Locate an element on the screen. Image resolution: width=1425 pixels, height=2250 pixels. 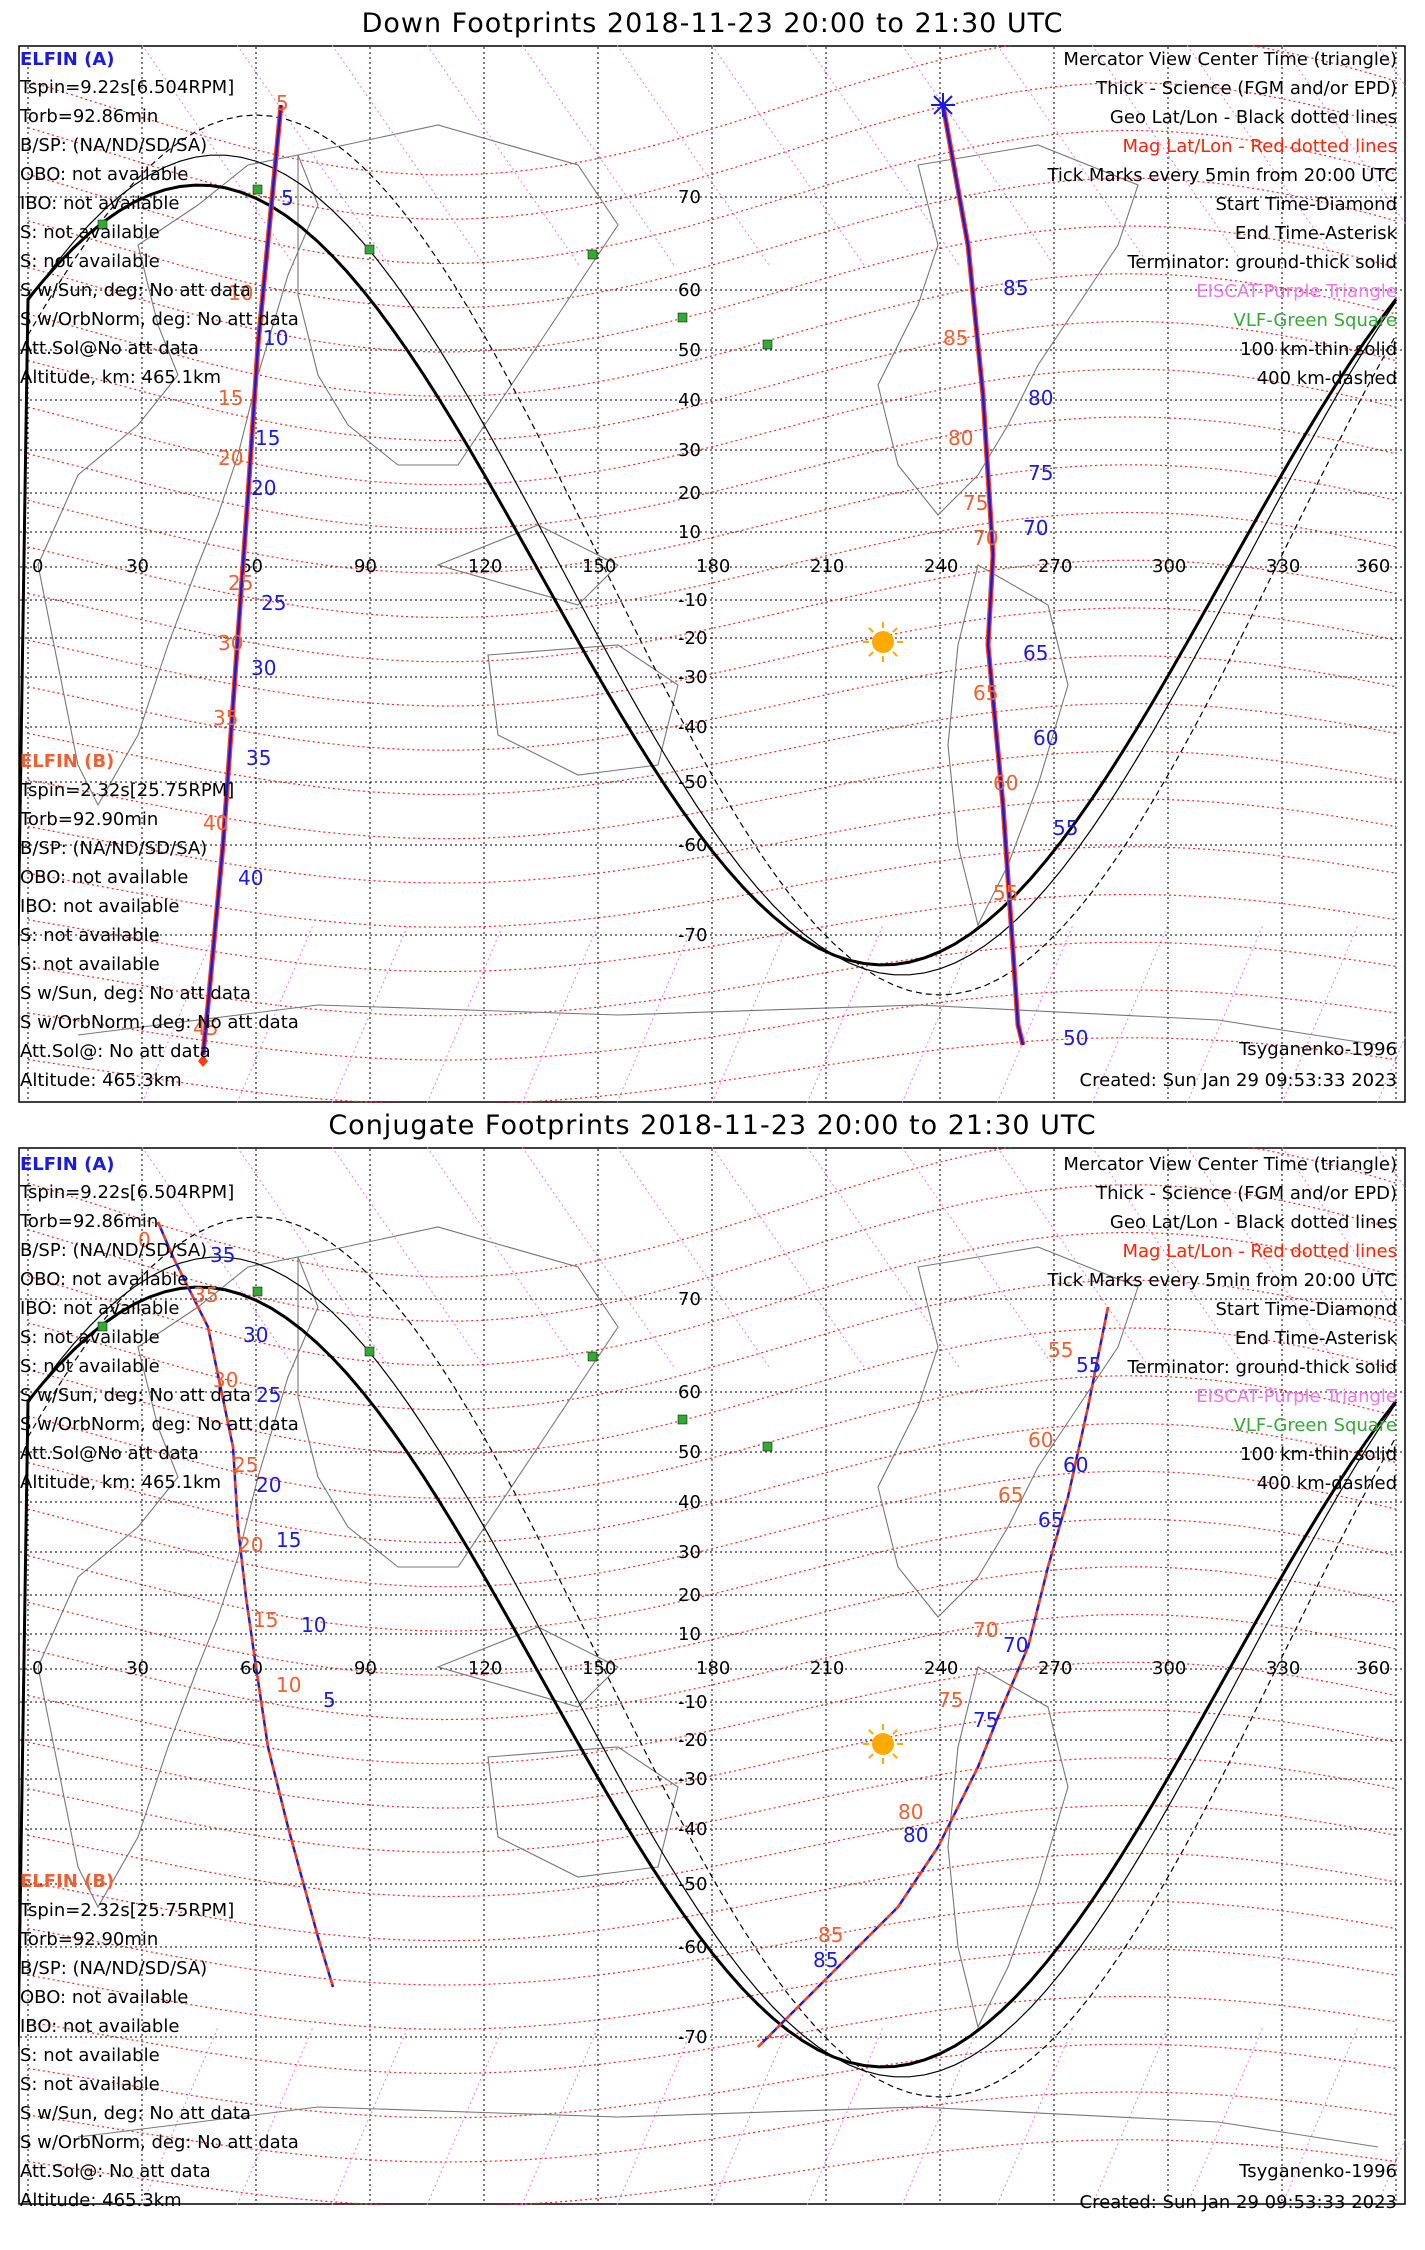
tick-label-a: 55 is located at coordinates (1088, 1365).